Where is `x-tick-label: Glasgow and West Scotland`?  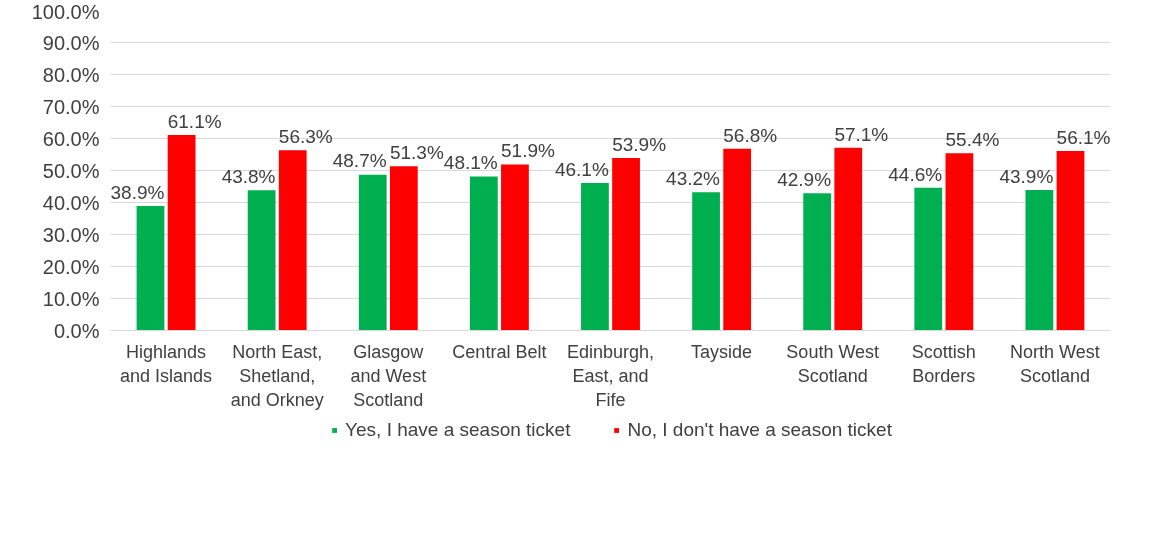
x-tick-label: Glasgow and West Scotland is located at coordinates (388, 375).